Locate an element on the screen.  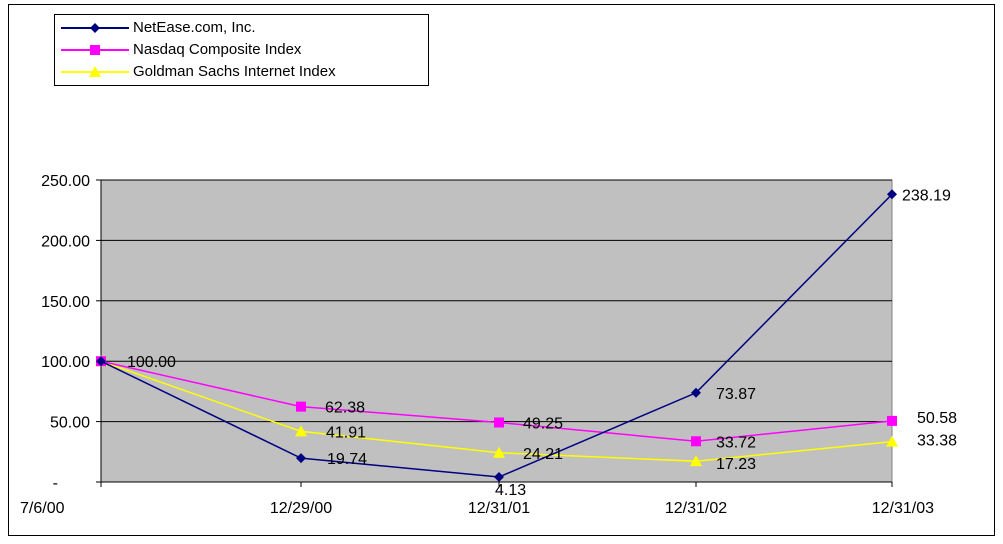
legend-item-nasdaq: Nasdaq Composite Index is located at coordinates (241, 50).